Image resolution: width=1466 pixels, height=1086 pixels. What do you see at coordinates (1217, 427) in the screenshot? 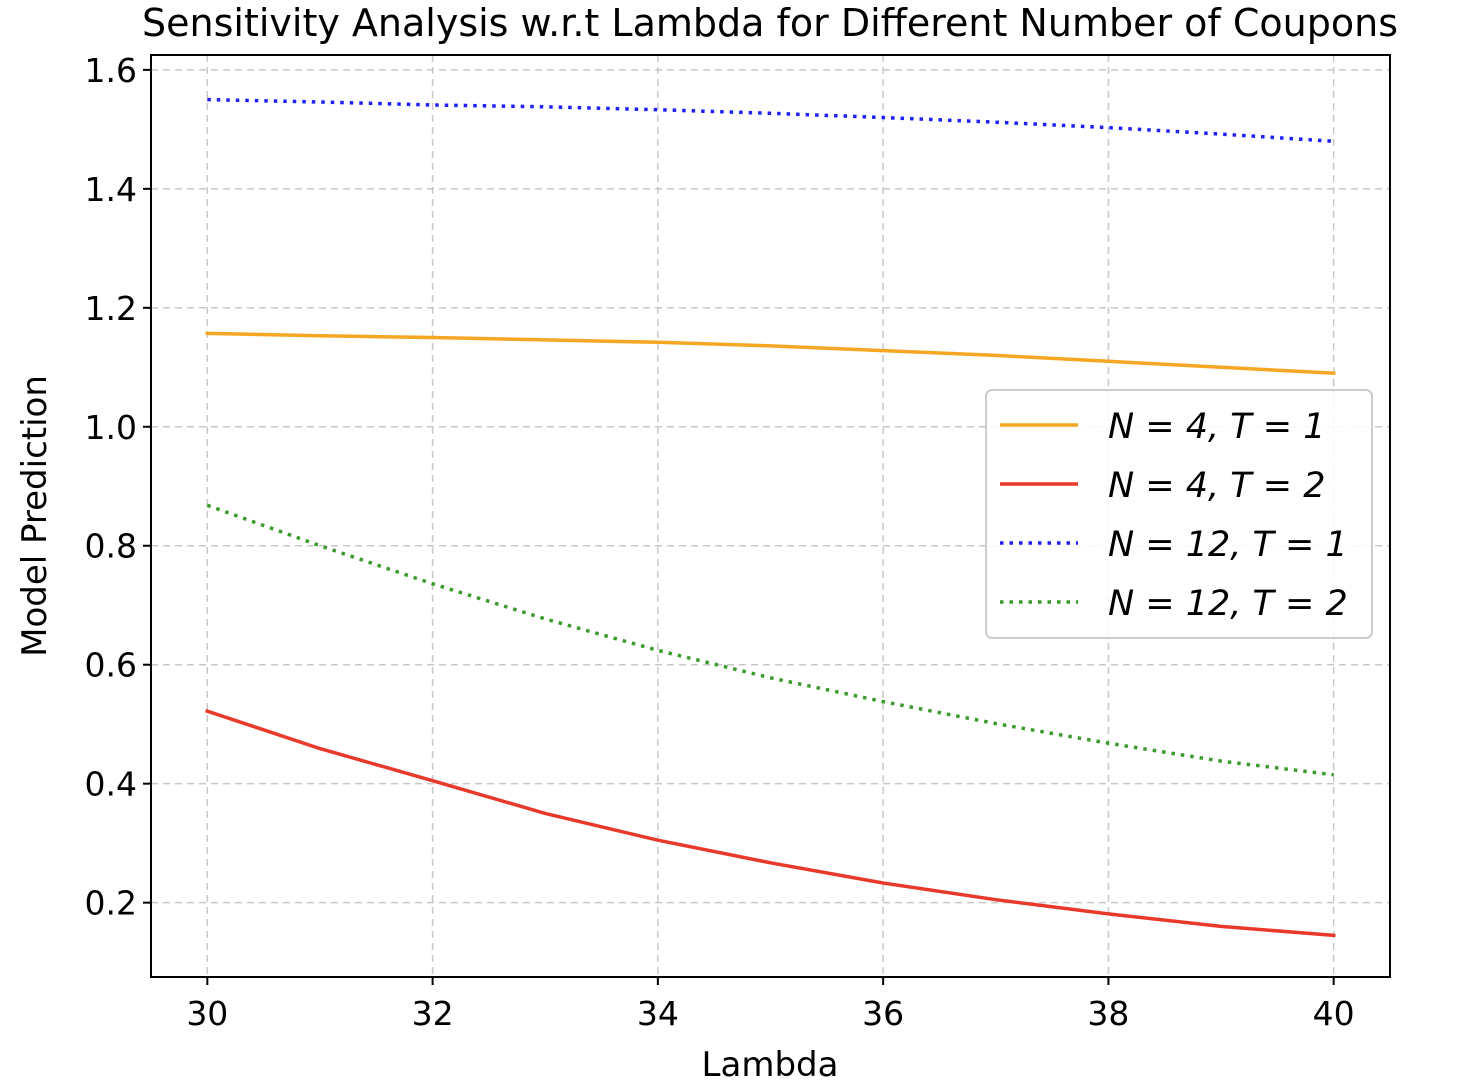
I see `legend-label: N = 4, T = 1` at bounding box center [1217, 427].